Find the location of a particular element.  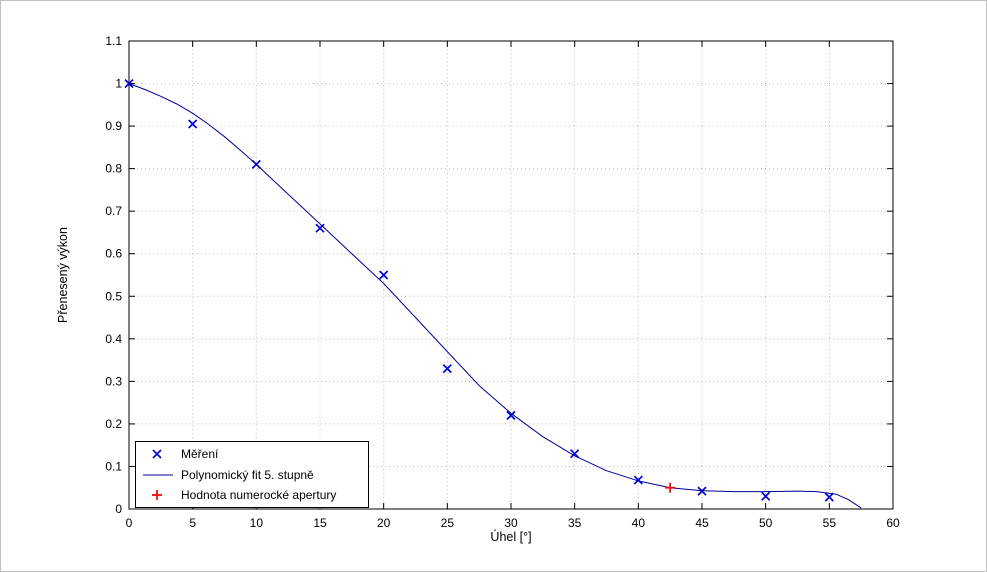

svg-text: 0.4 is located at coordinates (113, 339).